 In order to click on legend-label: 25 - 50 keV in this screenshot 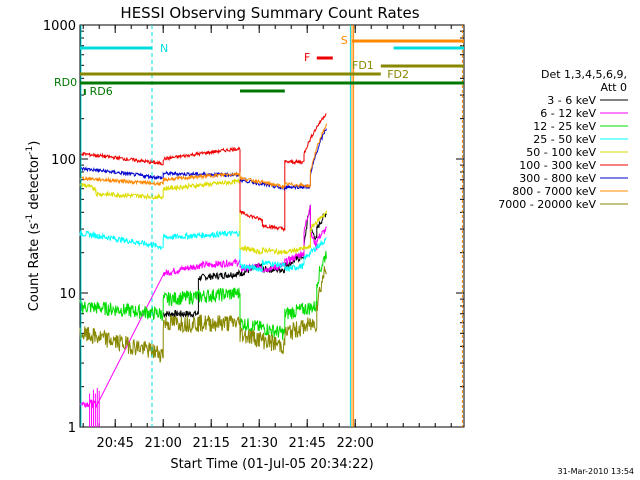, I will do `click(564, 139)`.